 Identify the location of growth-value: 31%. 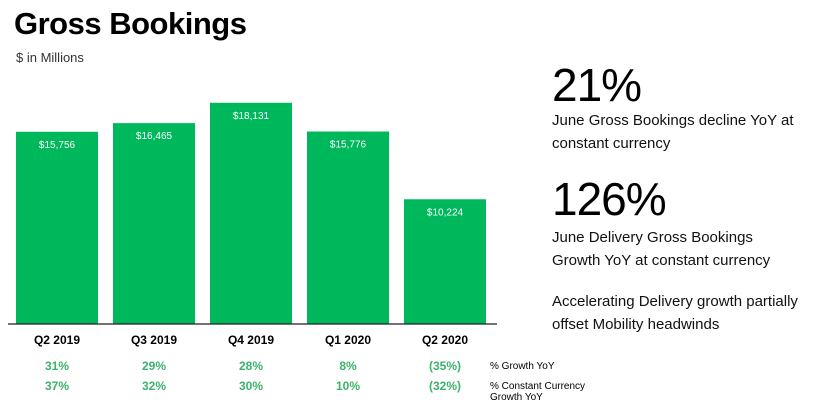
(57, 366).